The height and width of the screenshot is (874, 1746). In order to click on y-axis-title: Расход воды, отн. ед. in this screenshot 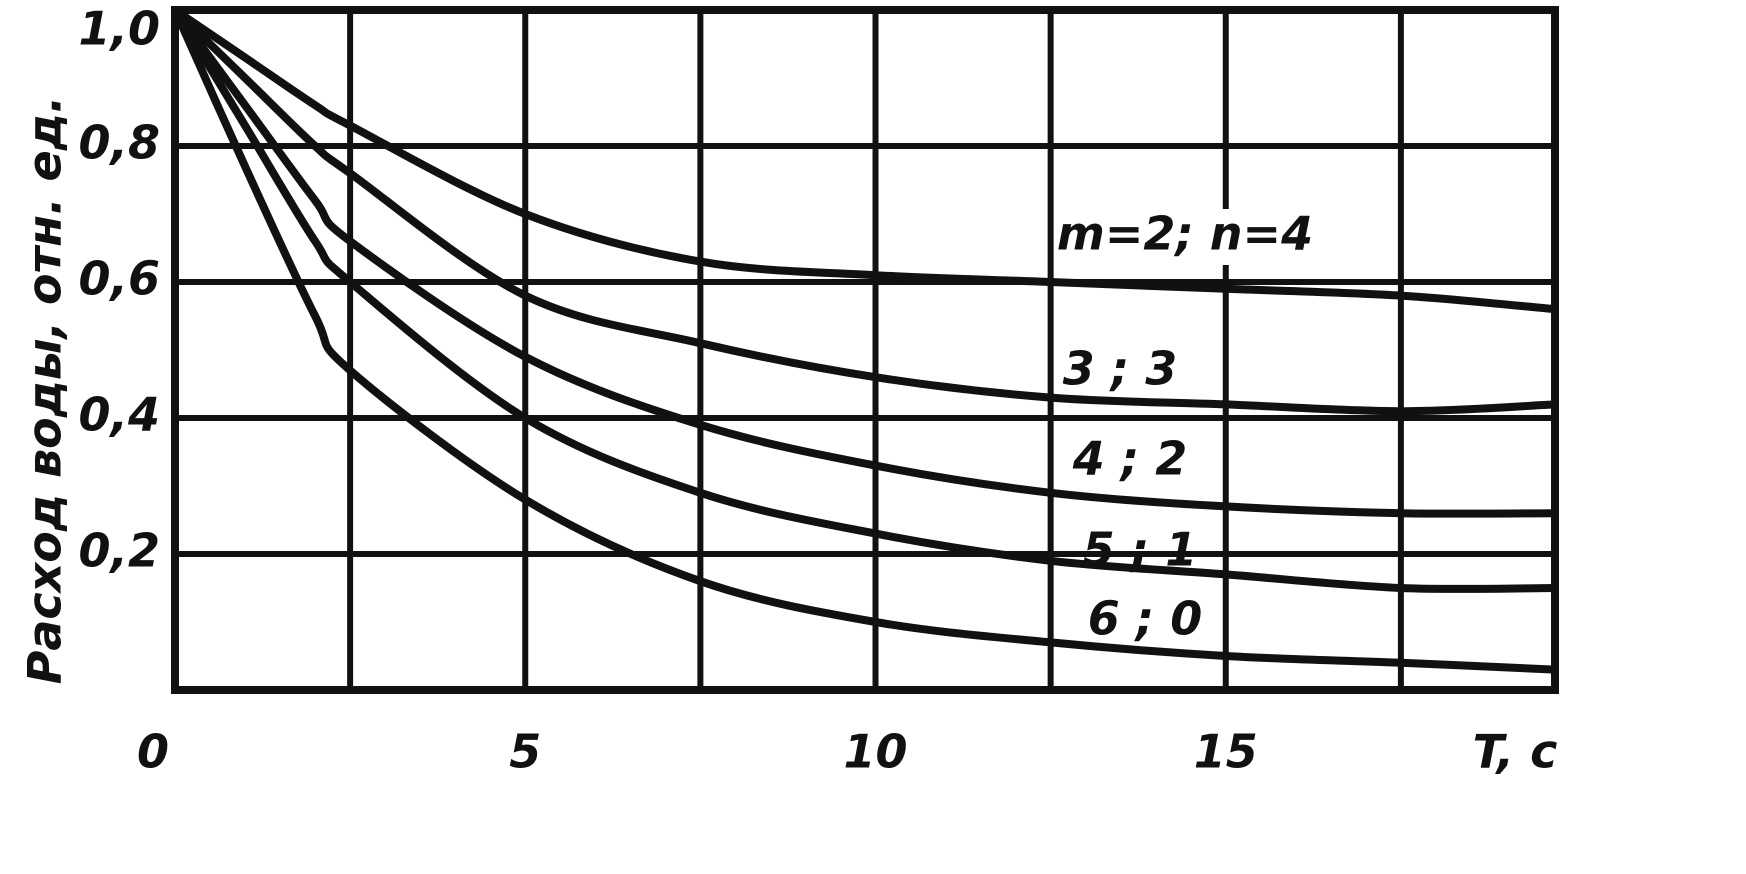, I will do `click(45, 390)`.